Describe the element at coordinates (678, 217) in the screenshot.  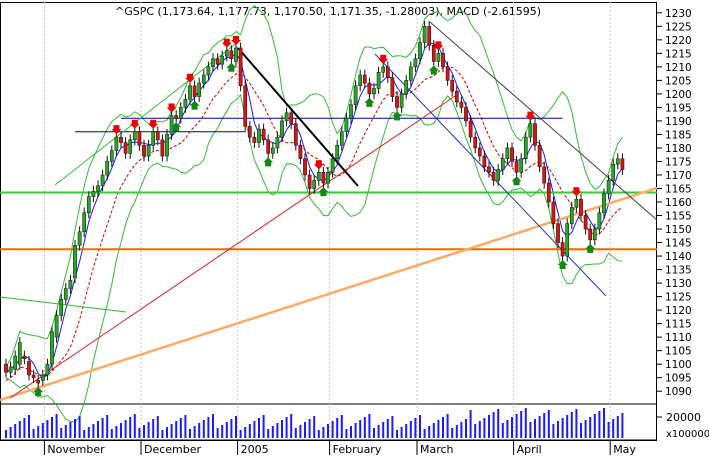
I see `y-tick-label: 1155` at that location.